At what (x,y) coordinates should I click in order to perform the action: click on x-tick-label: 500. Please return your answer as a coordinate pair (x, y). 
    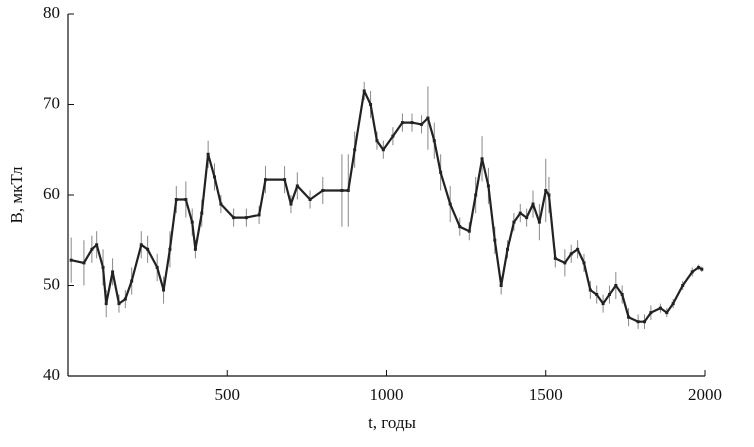
    Looking at the image, I should click on (228, 394).